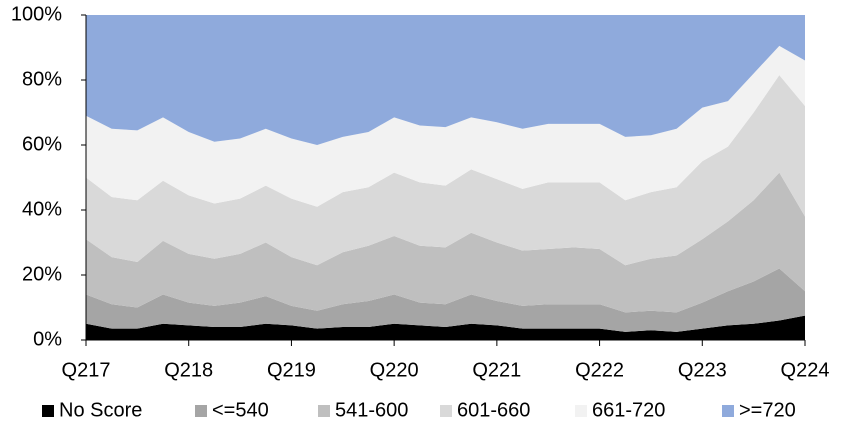  What do you see at coordinates (493, 410) in the screenshot?
I see `legend-label: 601-660` at bounding box center [493, 410].